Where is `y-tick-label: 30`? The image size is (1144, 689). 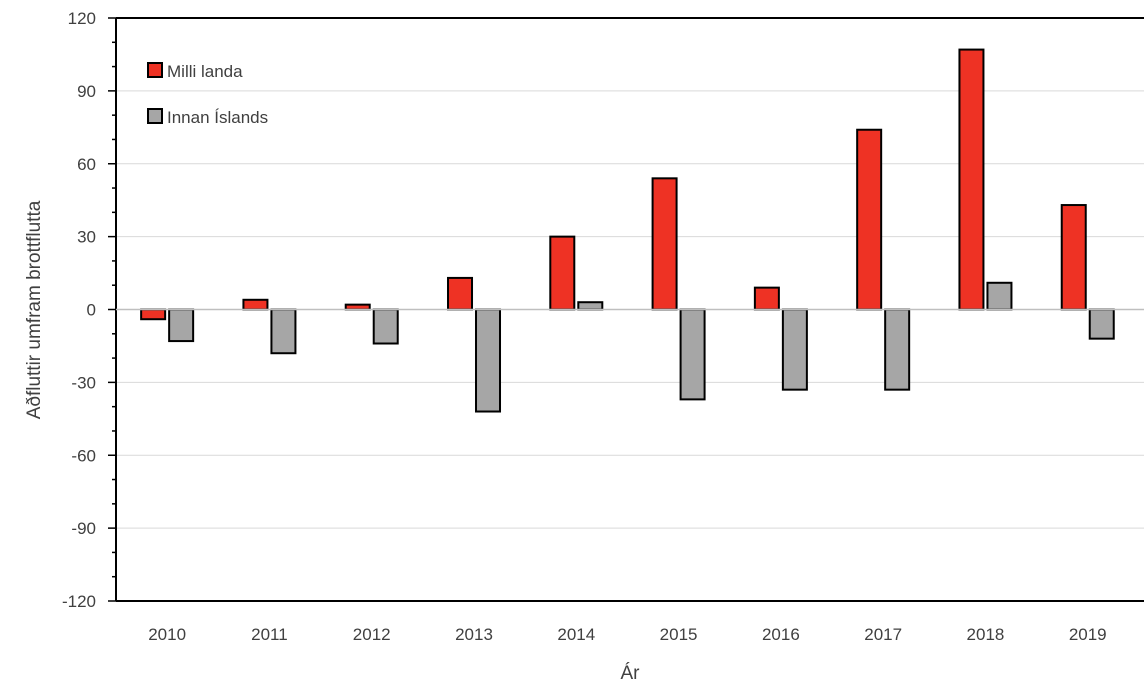 y-tick-label: 30 is located at coordinates (86, 237).